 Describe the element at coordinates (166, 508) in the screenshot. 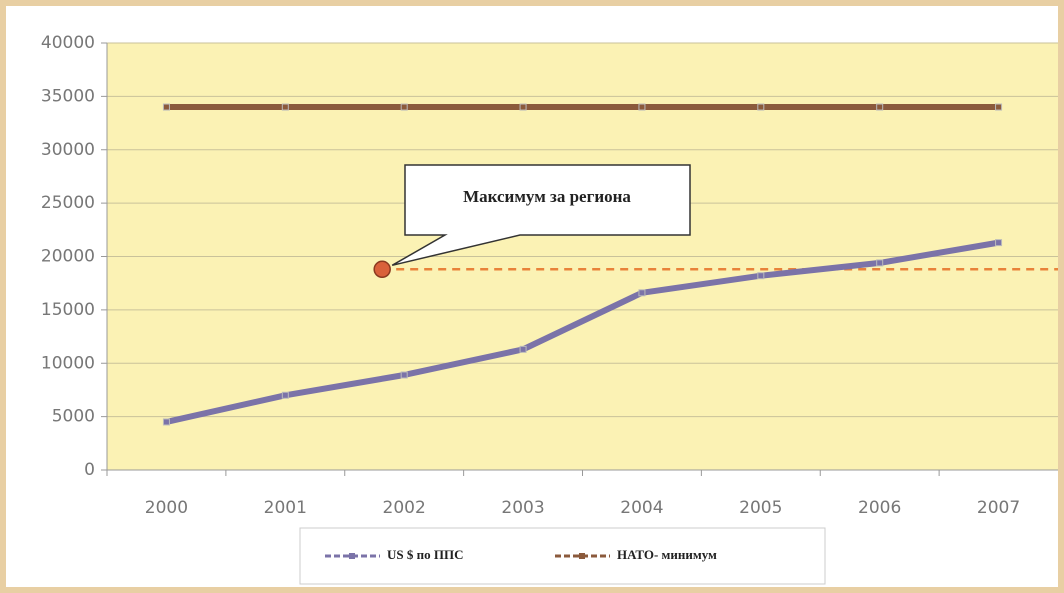

I see `x-tick-label: 2000` at that location.